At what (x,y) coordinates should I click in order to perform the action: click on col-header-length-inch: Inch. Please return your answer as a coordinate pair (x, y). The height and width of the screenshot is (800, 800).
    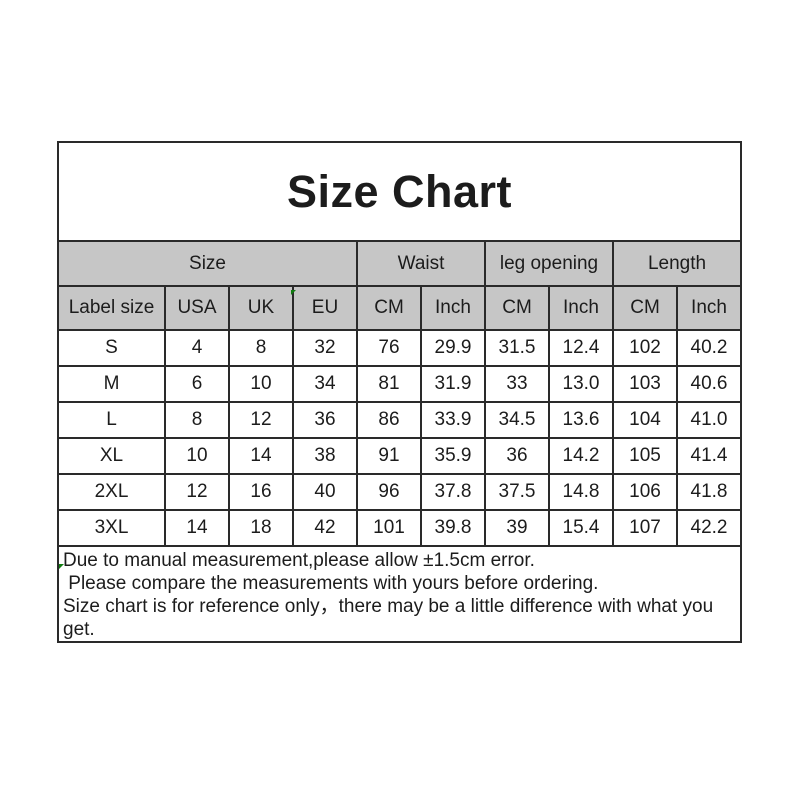
    Looking at the image, I should click on (709, 308).